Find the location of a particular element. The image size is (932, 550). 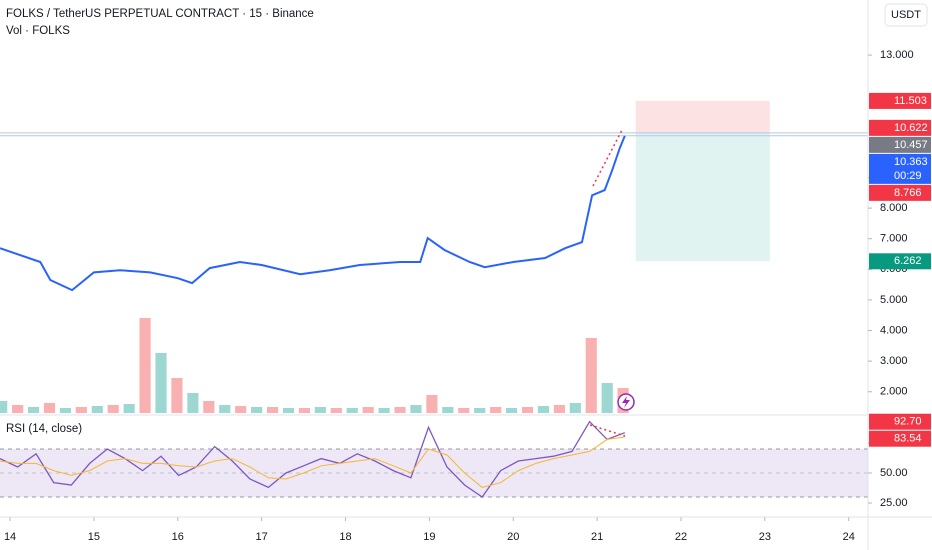

target-zone is located at coordinates (702, 197).